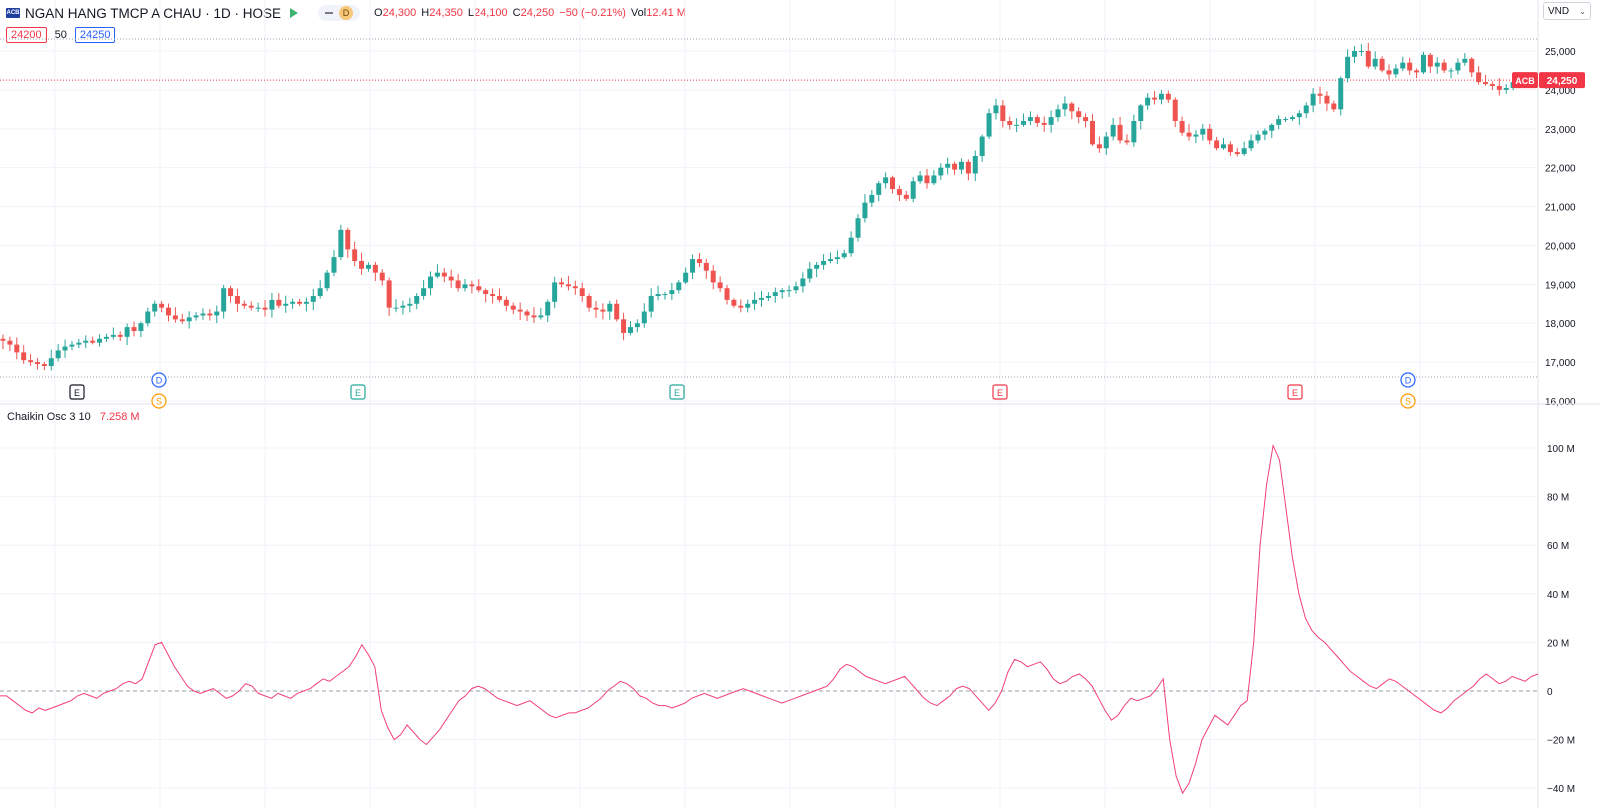 Image resolution: width=1600 pixels, height=808 pixels. What do you see at coordinates (1558, 643) in the screenshot?
I see `osc-tick-label: 20 M` at bounding box center [1558, 643].